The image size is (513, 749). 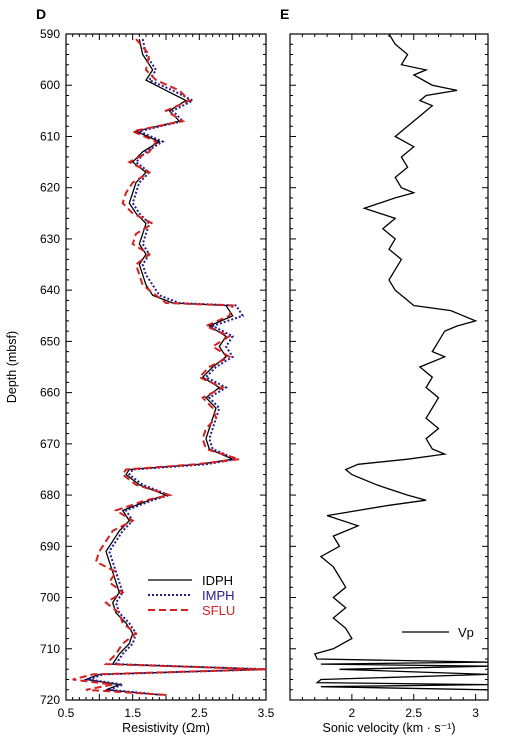 What do you see at coordinates (284, 14) in the screenshot?
I see `panel-label: E` at bounding box center [284, 14].